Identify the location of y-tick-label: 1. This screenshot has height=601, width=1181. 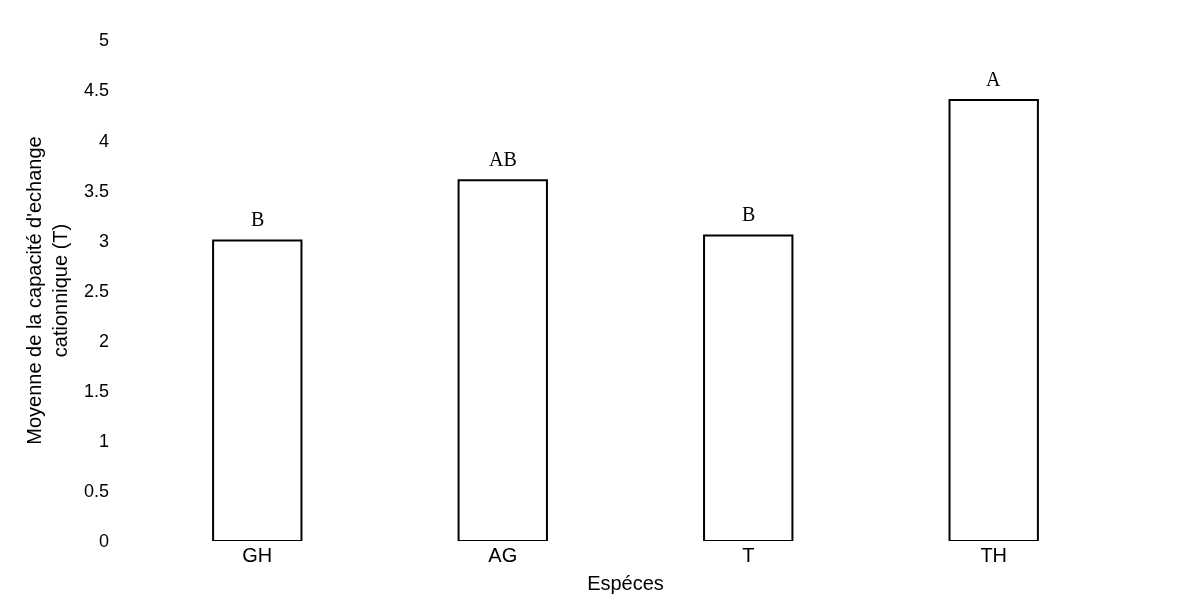
(103, 441).